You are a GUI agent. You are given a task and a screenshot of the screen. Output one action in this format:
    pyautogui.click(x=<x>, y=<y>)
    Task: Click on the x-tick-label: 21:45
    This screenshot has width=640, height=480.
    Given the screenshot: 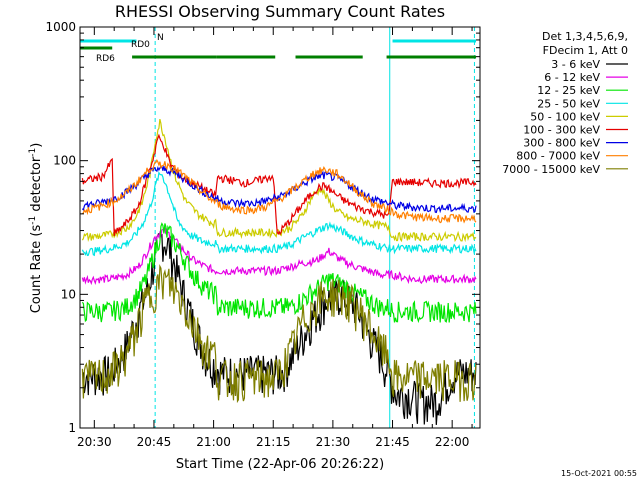 What is the action you would take?
    pyautogui.click(x=392, y=442)
    